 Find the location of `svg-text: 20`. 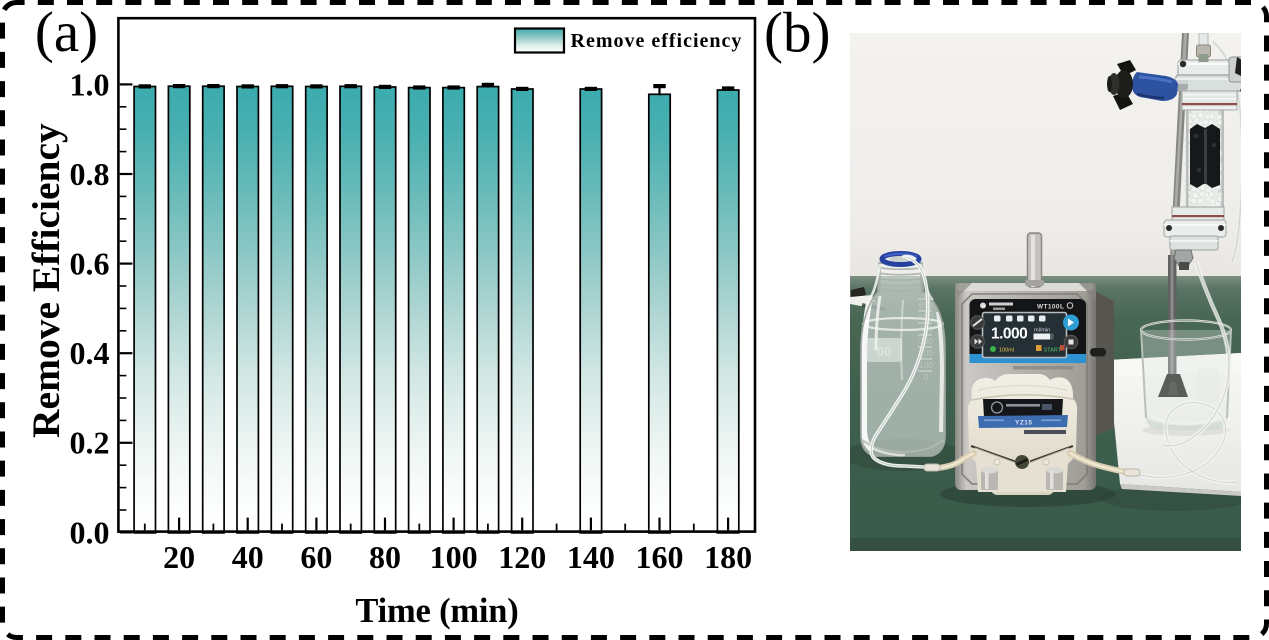

svg-text: 20 is located at coordinates (179, 557).